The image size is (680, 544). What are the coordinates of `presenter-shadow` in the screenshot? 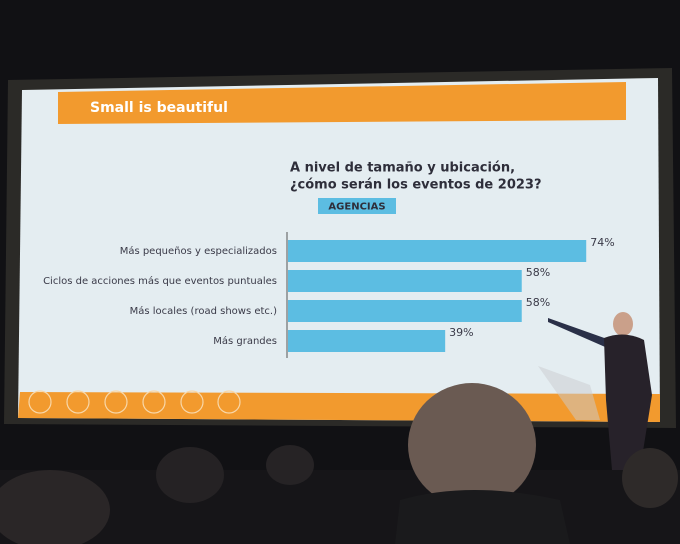 It's located at (569, 393).